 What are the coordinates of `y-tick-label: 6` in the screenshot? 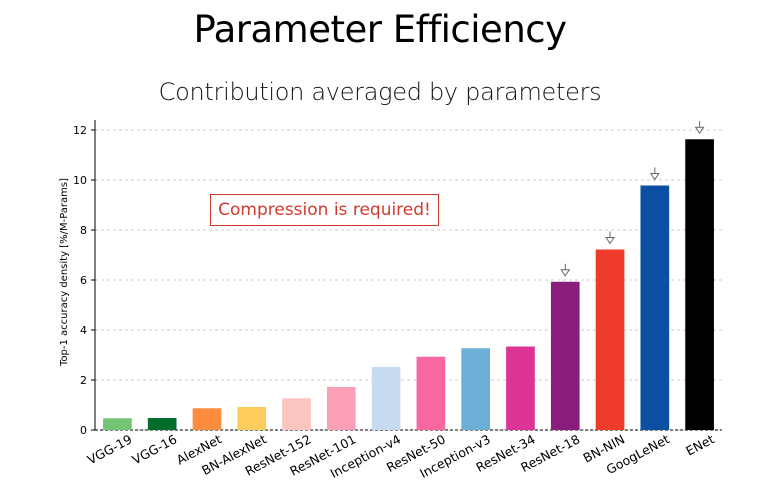 It's located at (83, 280).